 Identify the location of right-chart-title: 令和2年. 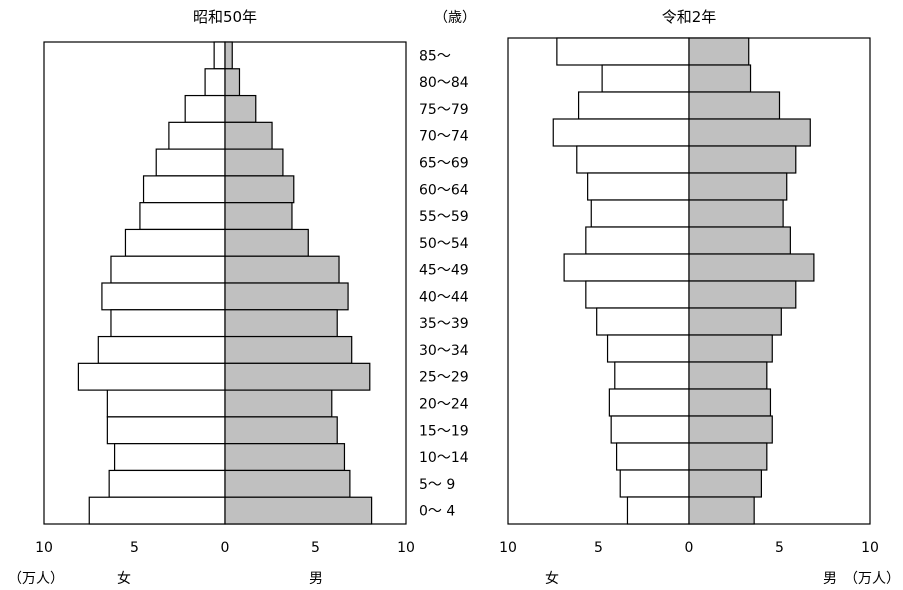
(689, 17).